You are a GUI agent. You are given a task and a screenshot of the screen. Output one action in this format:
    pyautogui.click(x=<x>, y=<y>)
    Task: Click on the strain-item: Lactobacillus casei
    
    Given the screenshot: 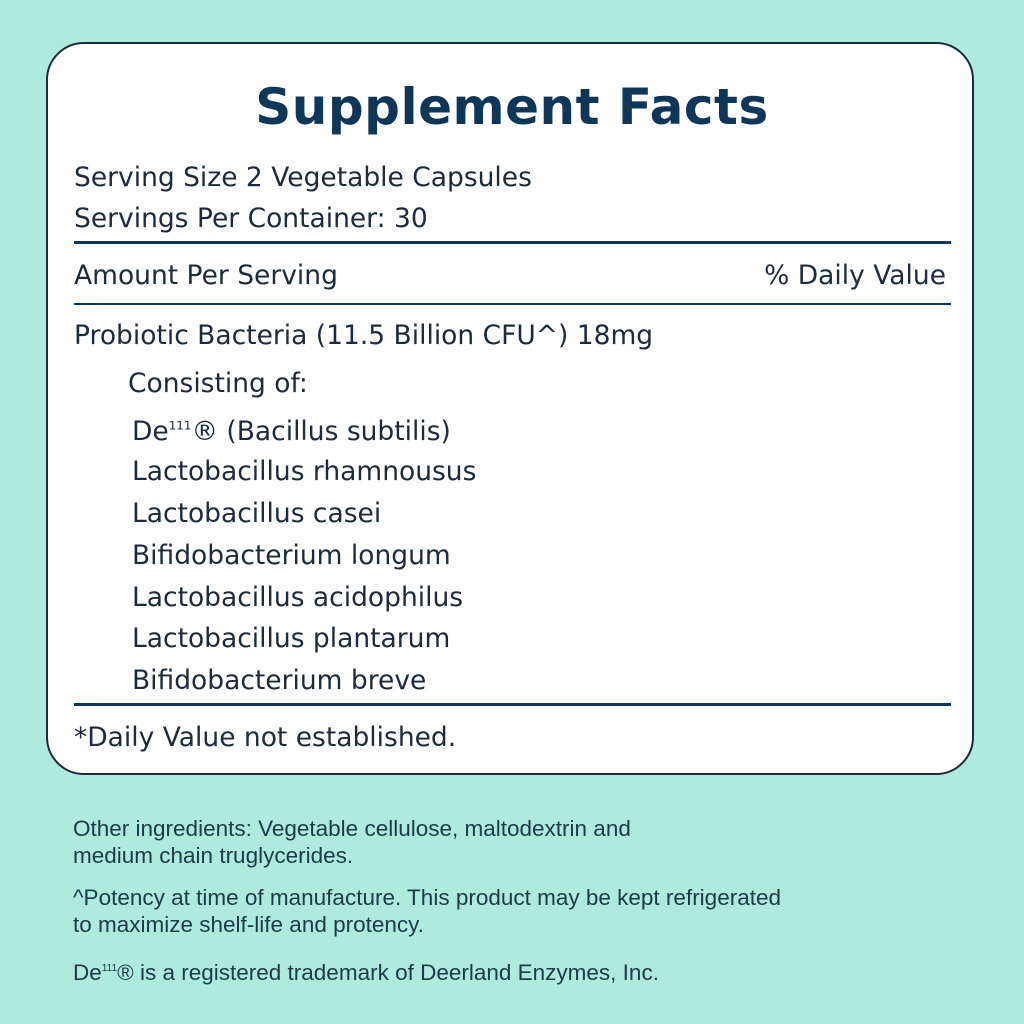 What is the action you would take?
    pyautogui.click(x=257, y=513)
    